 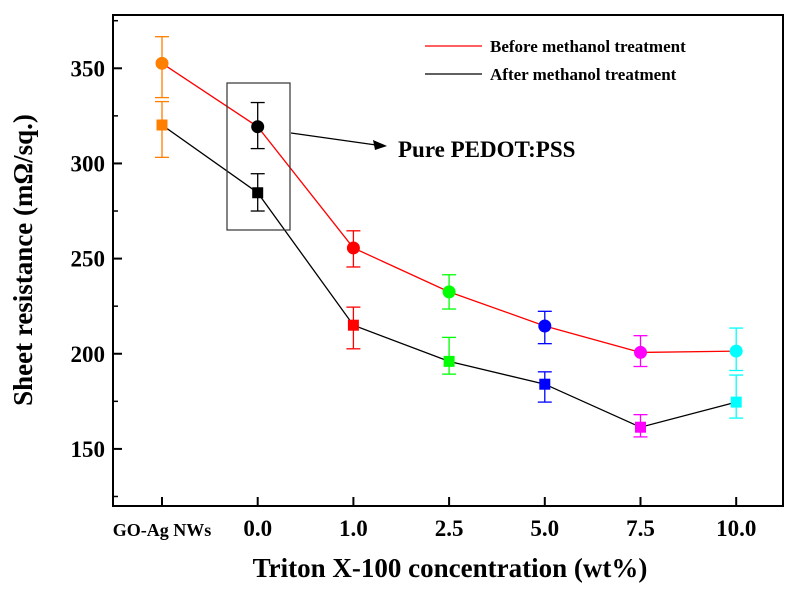 What do you see at coordinates (257, 528) in the screenshot?
I see `x-tick-label: 0.0` at bounding box center [257, 528].